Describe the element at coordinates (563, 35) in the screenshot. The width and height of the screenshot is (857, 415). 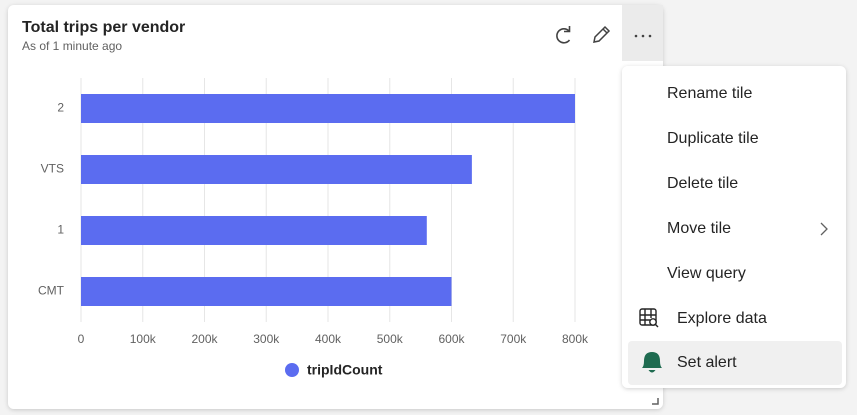
I see `refresh-icon` at that location.